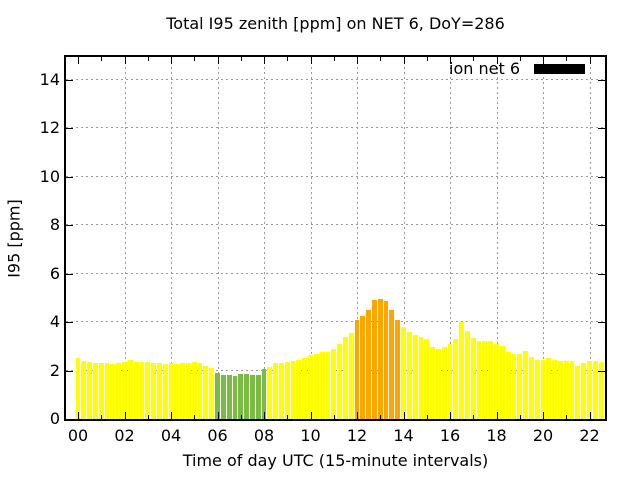  Describe the element at coordinates (54, 273) in the screenshot. I see `y-tick-label: 6` at that location.